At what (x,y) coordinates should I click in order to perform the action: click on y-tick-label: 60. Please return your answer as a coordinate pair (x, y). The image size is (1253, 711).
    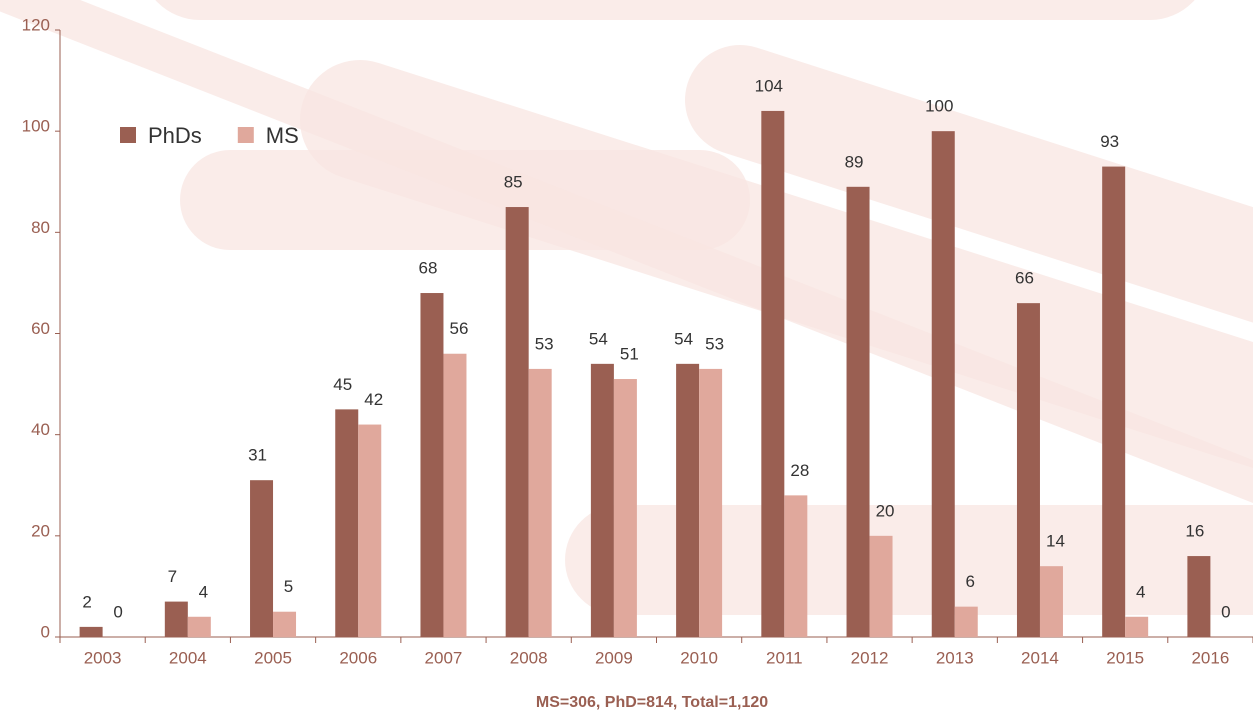
    Looking at the image, I should click on (40, 328).